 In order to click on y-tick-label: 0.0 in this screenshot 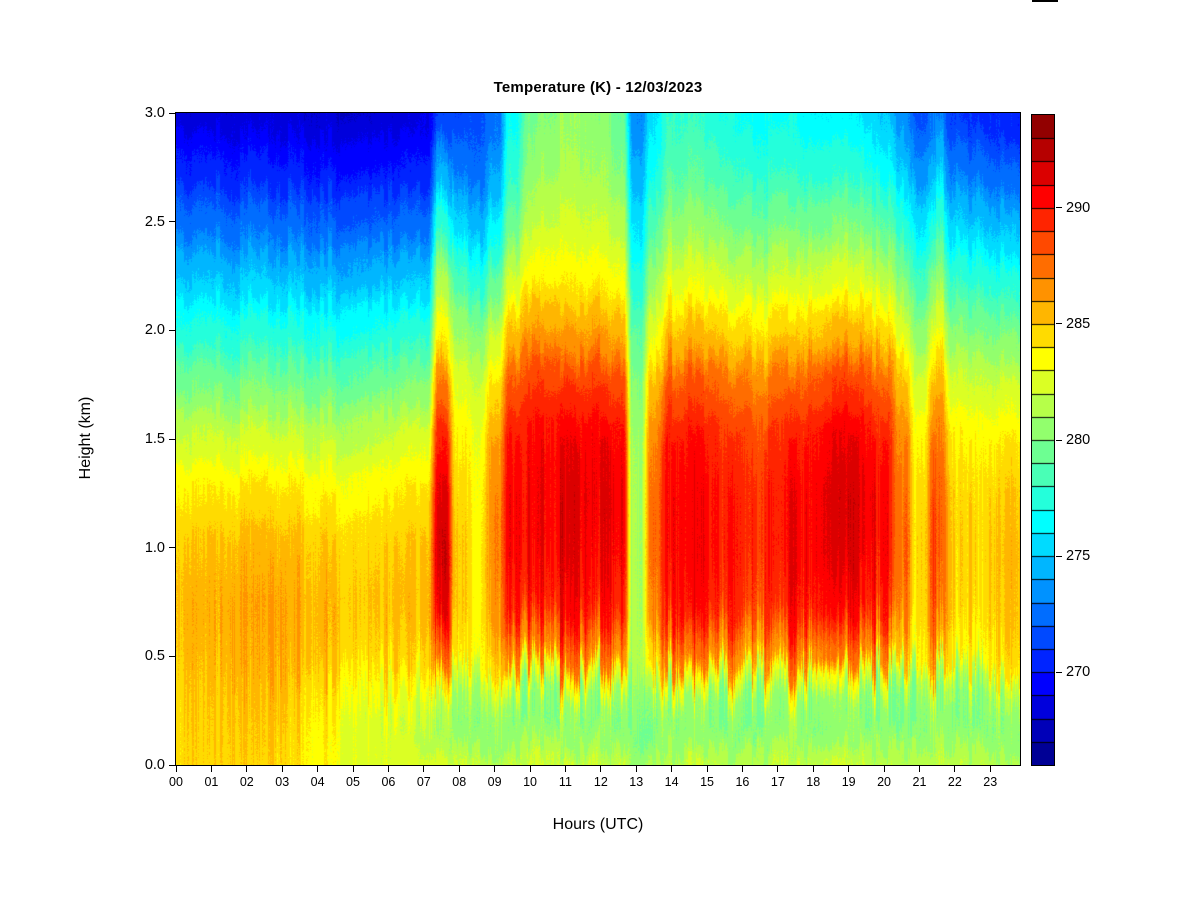, I will do `click(154, 765)`.